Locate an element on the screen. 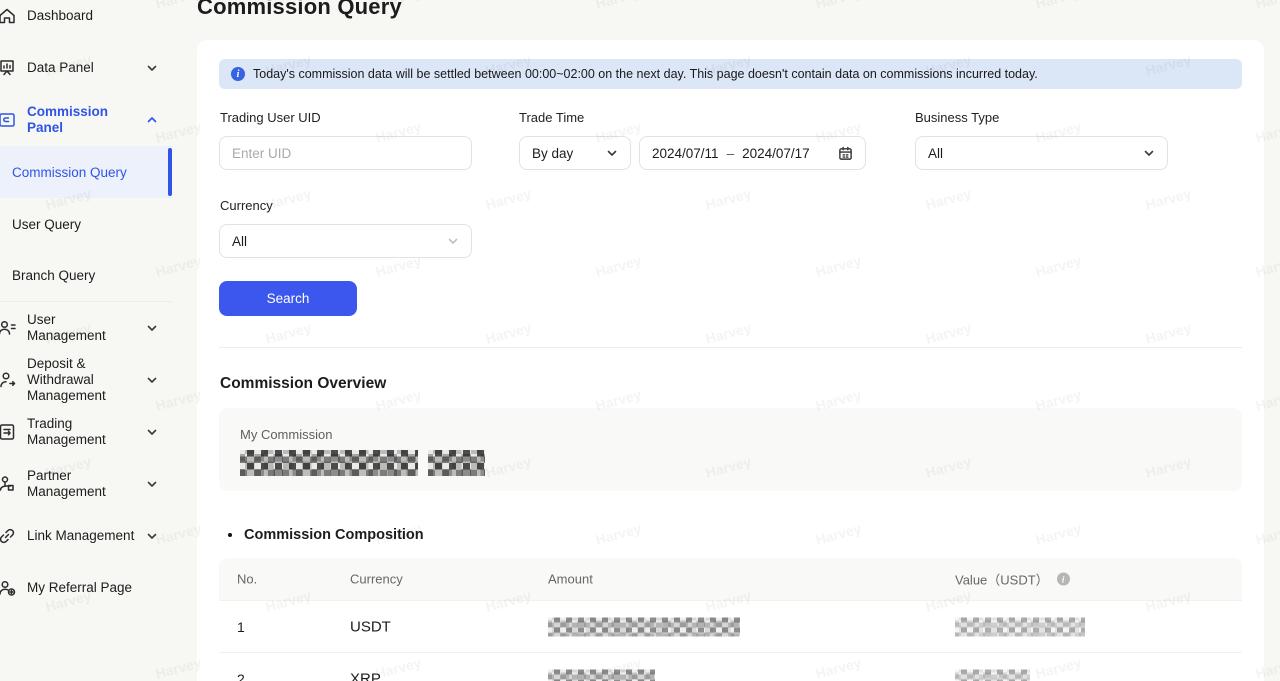 The image size is (1280, 681). sidebar-item-label: User Query is located at coordinates (47, 224).